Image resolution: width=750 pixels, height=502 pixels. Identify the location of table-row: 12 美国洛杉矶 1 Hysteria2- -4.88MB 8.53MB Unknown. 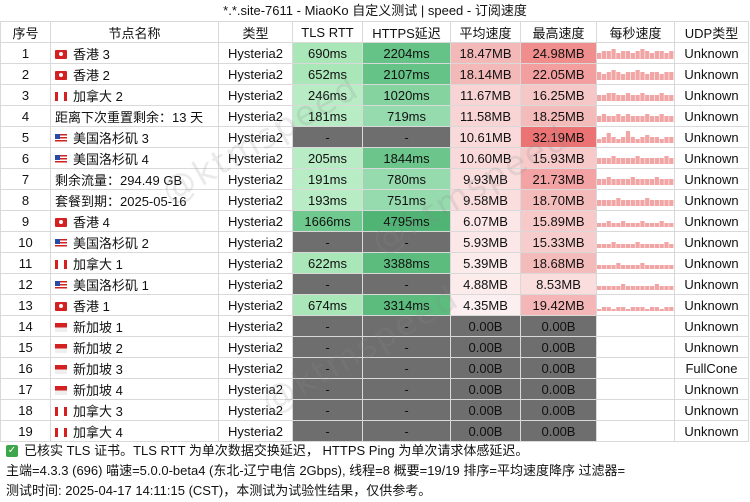
(374, 284).